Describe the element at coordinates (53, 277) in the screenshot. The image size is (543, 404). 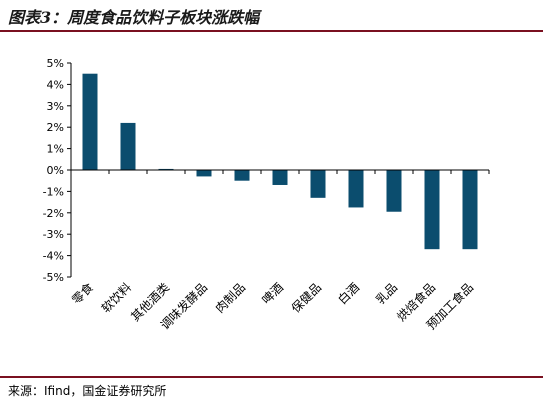
I see `y-tick-label: -5%` at that location.